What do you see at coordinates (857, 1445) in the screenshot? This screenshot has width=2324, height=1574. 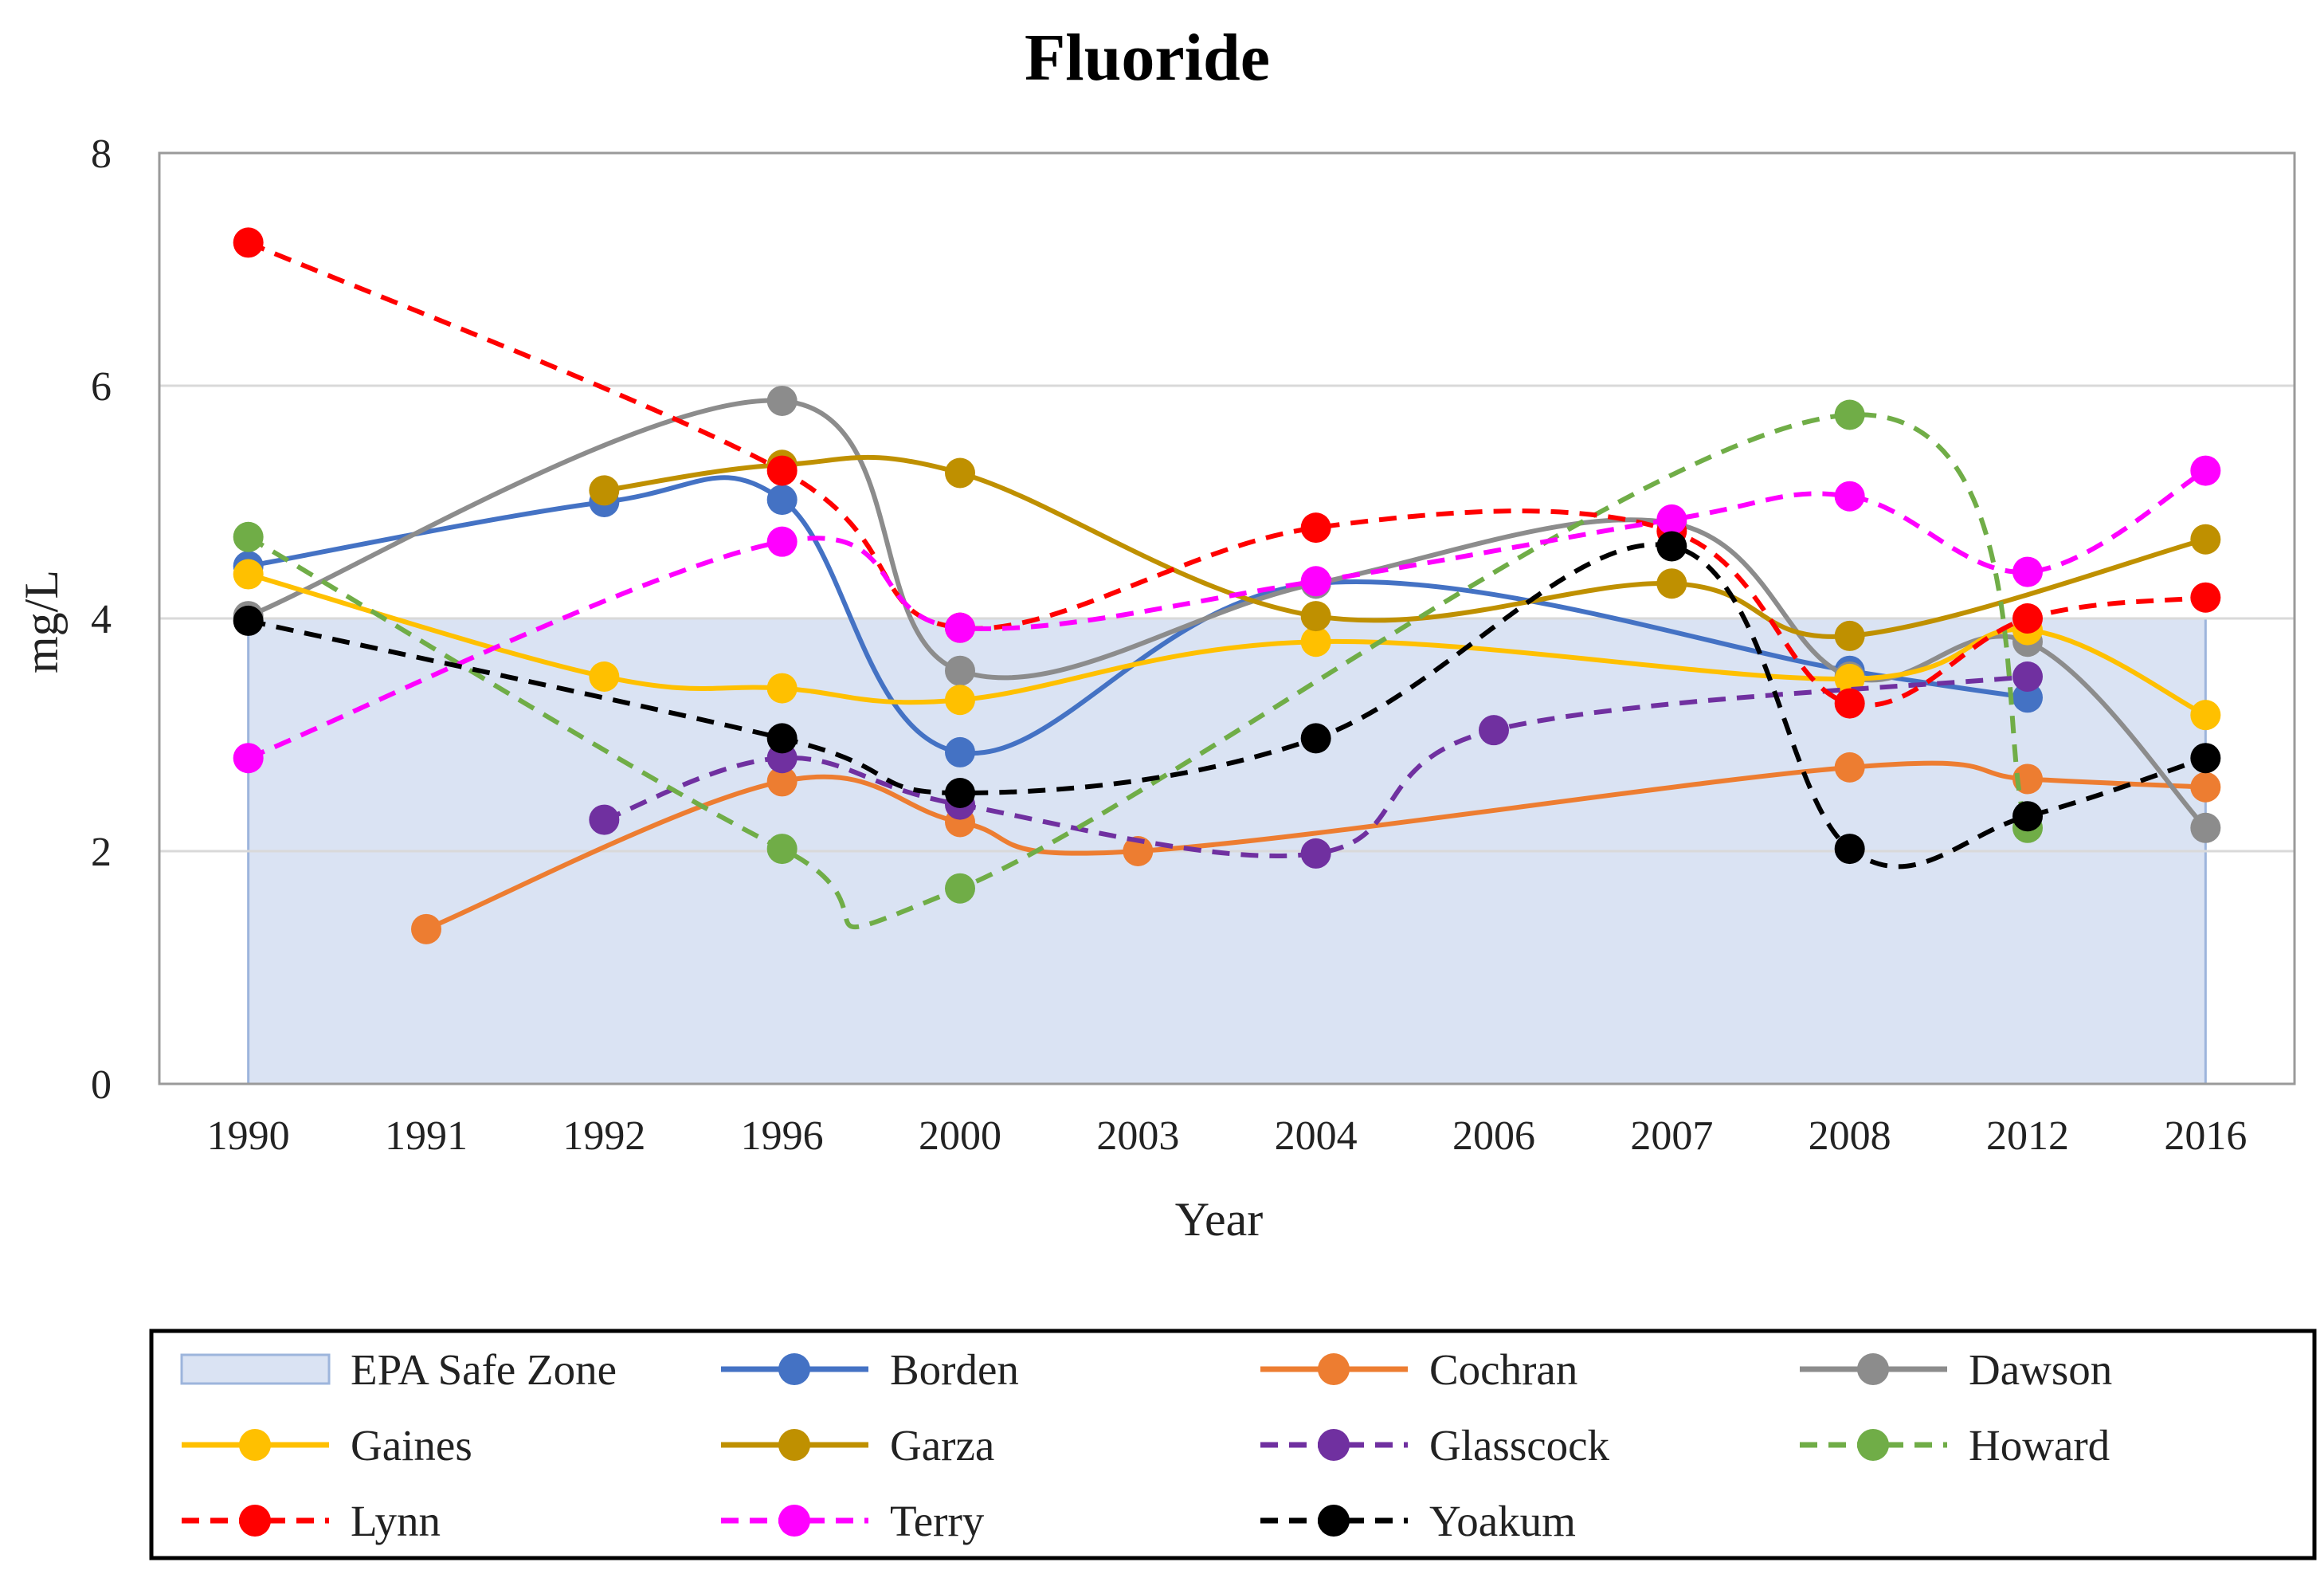 I see `legend-item-garza: Garza` at bounding box center [857, 1445].